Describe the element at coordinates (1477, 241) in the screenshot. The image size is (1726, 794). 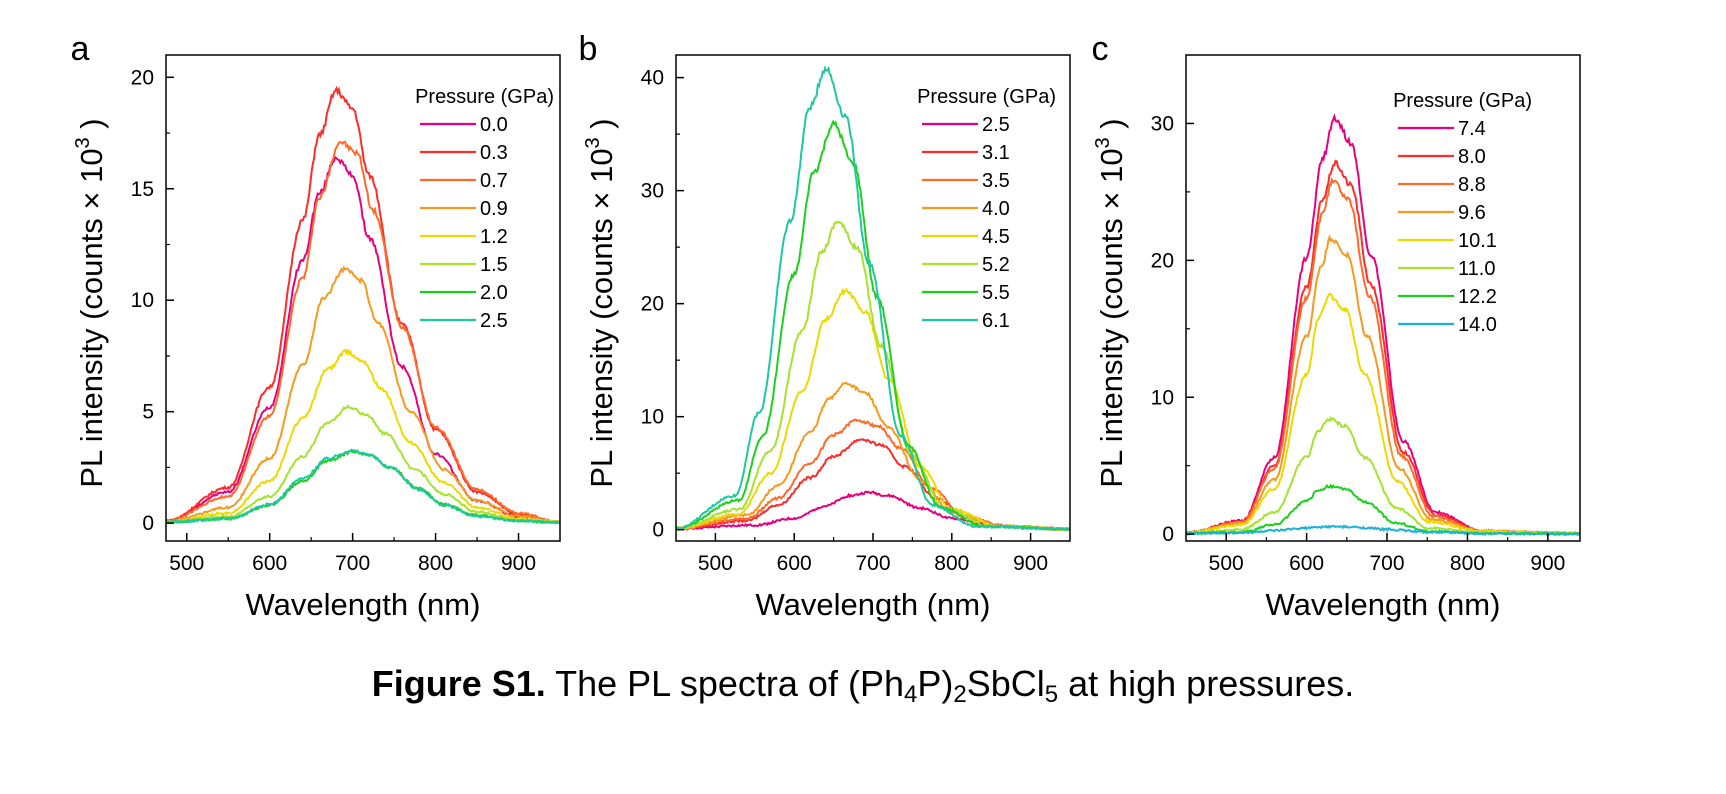
I see `legend-entry: 10.1` at that location.